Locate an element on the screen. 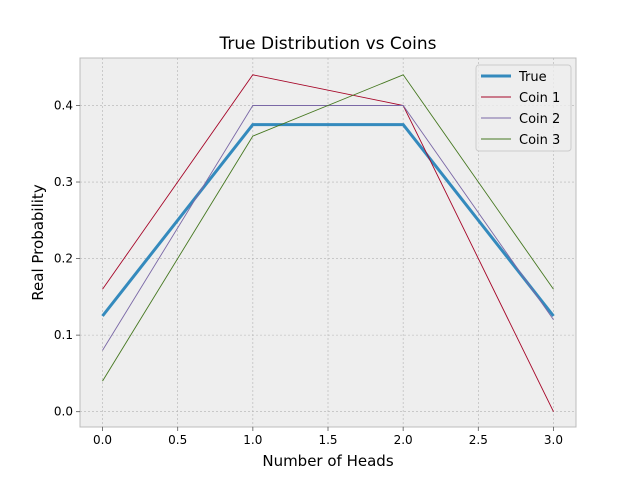  y-axis-label: Real Probability is located at coordinates (38, 242).